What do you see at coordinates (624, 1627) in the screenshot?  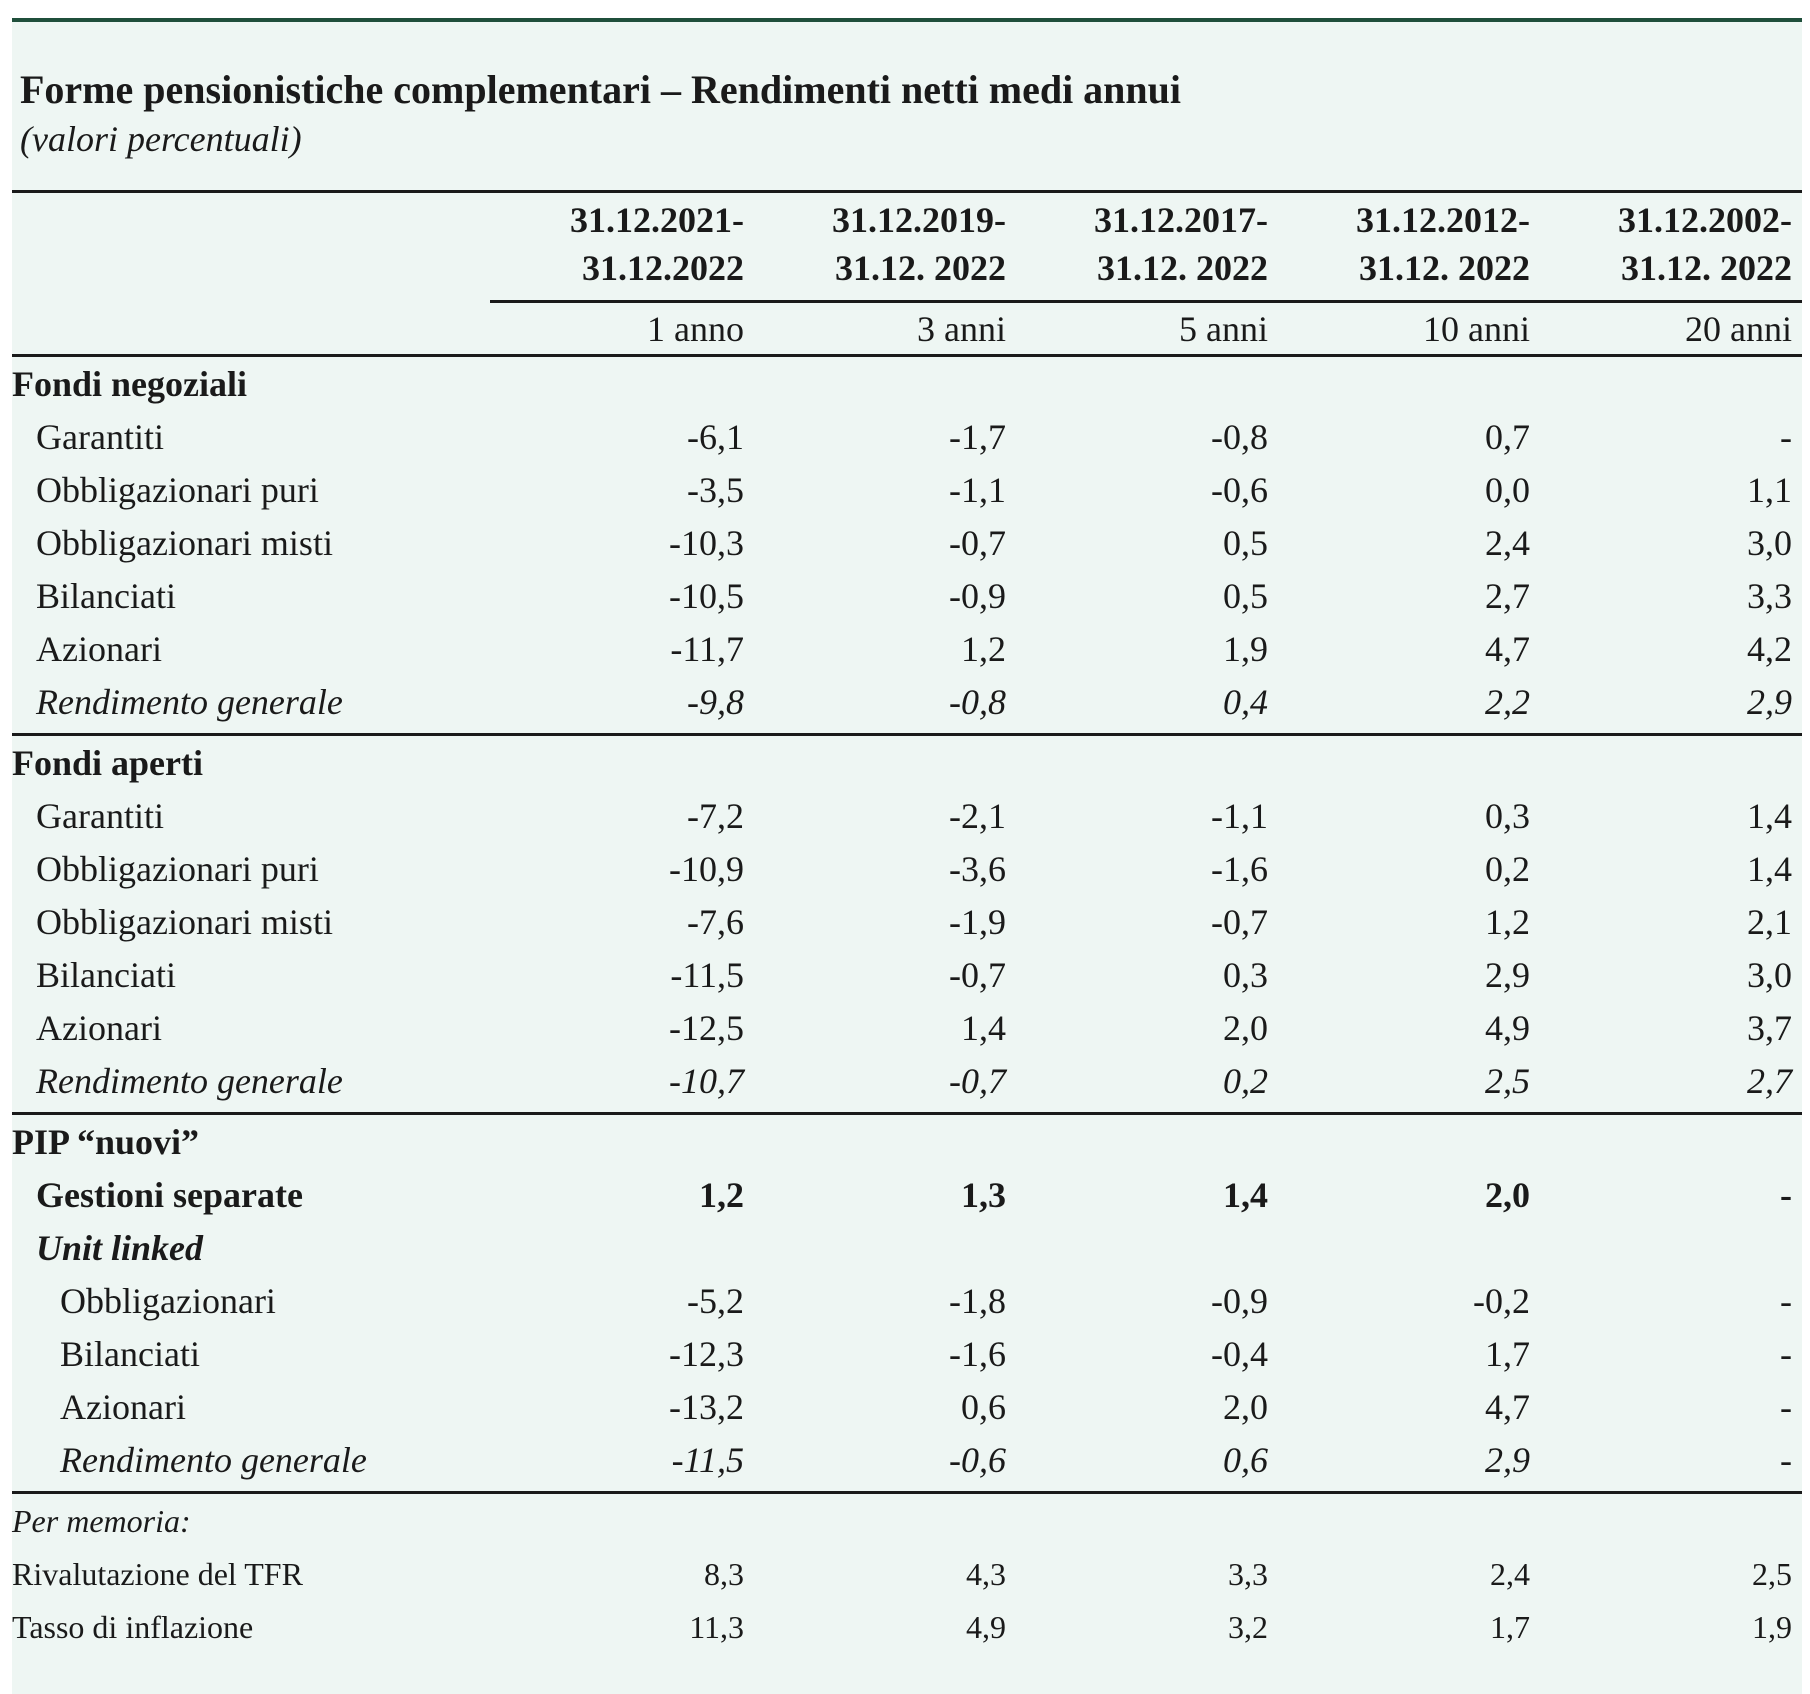 I see `row-value: 11,3` at bounding box center [624, 1627].